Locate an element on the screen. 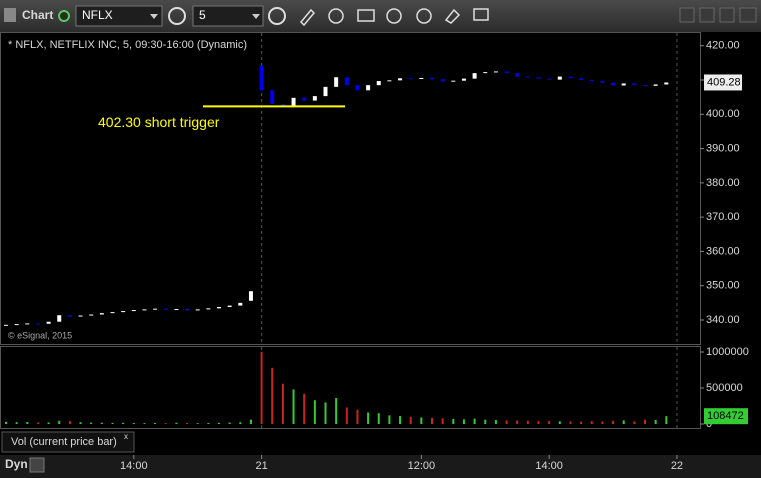 Image resolution: width=761 pixels, height=478 pixels. y-tick-label: 370.00 is located at coordinates (723, 217).